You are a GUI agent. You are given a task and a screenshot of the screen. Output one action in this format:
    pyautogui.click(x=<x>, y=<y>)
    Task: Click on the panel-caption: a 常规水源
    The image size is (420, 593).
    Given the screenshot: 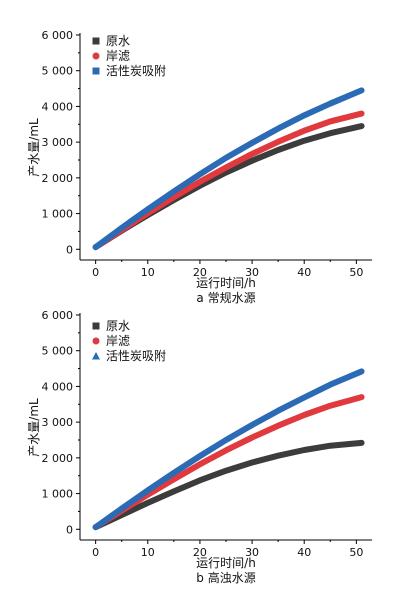 What is the action you would take?
    pyautogui.click(x=225, y=297)
    